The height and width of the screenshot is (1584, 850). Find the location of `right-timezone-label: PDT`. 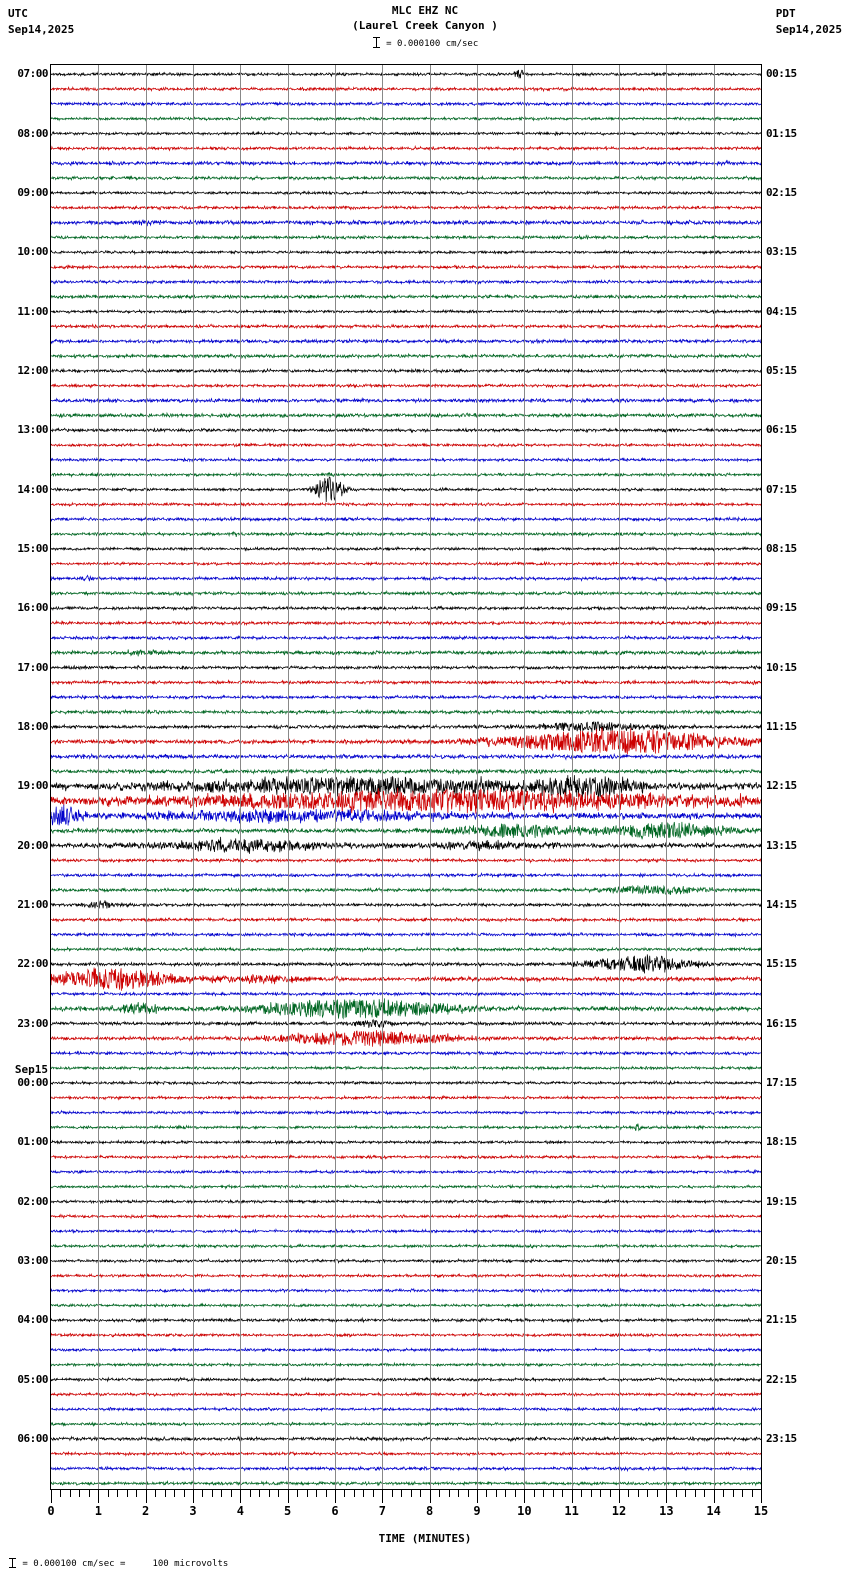

right-timezone-label: PDT is located at coordinates (785, 13).